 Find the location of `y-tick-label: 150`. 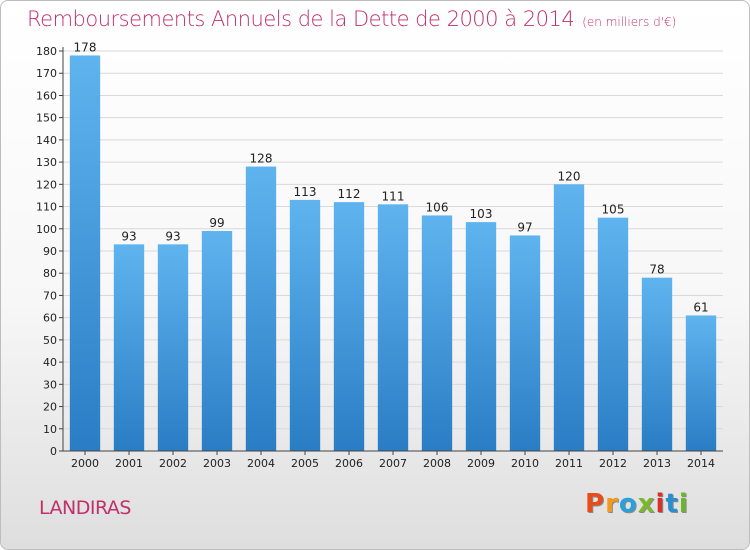

y-tick-label: 150 is located at coordinates (46, 118).